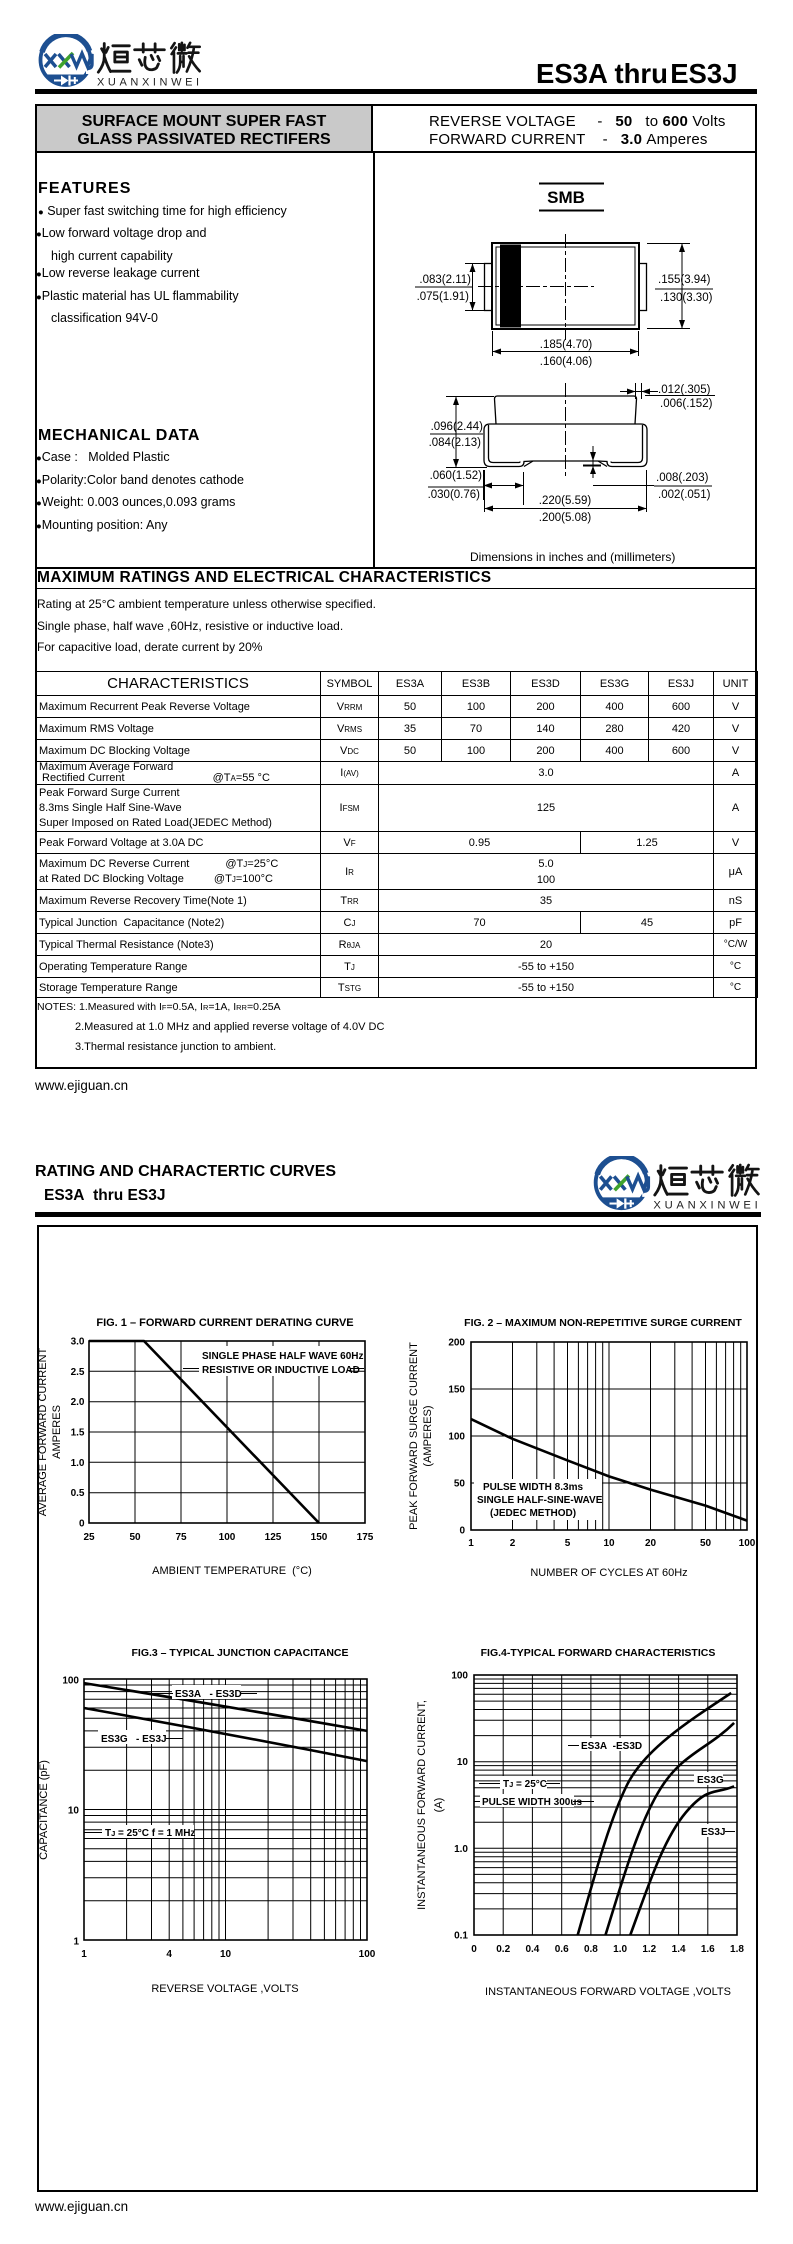 The height and width of the screenshot is (2244, 793). Describe the element at coordinates (533, 1487) in the screenshot. I see `svg-text: PULSE WIDTH 8.3ms` at that location.